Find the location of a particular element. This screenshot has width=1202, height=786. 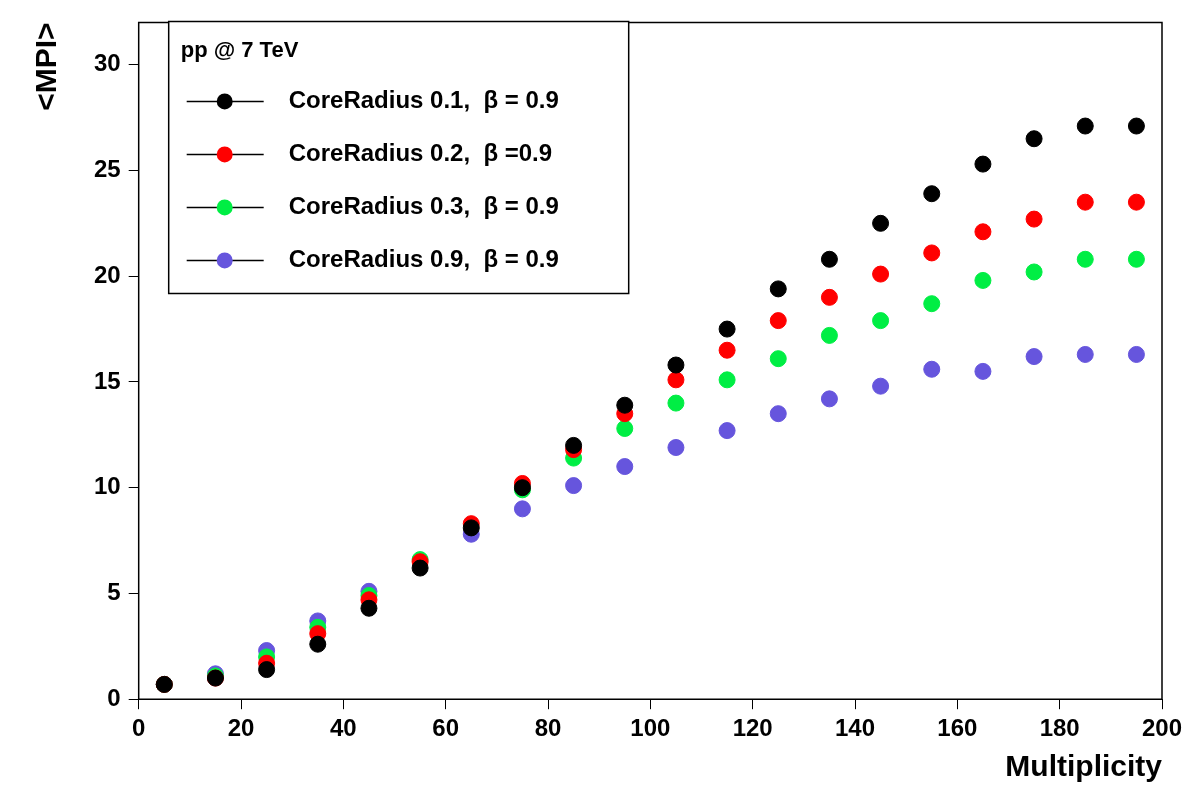

legend-label: CoreRadius 0.3, β = 0.9 is located at coordinates (423, 206).